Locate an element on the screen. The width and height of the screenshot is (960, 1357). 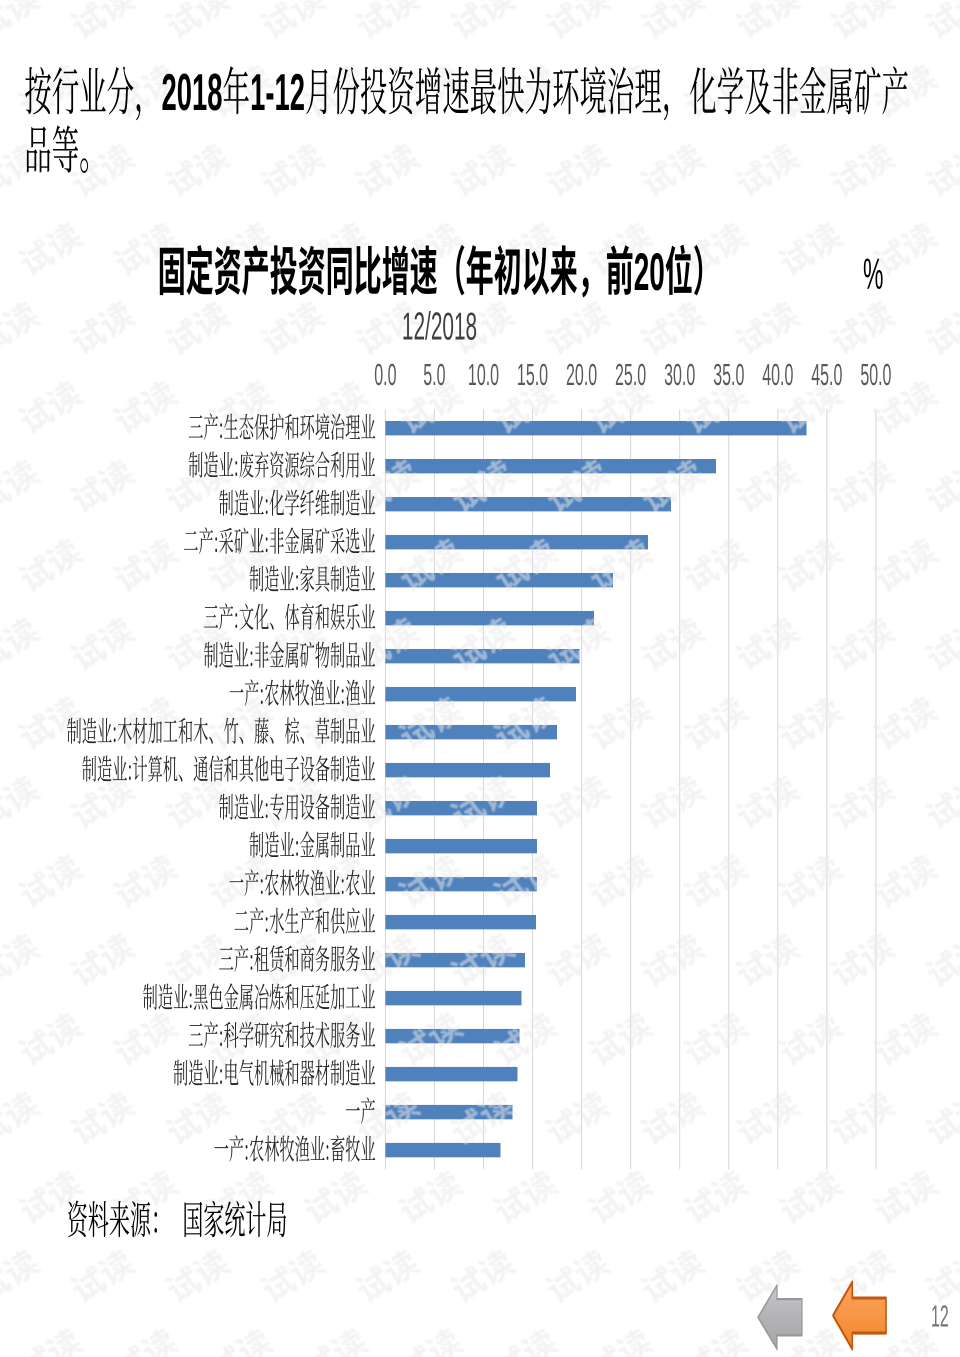
svg-text: 12 is located at coordinates (940, 1317).